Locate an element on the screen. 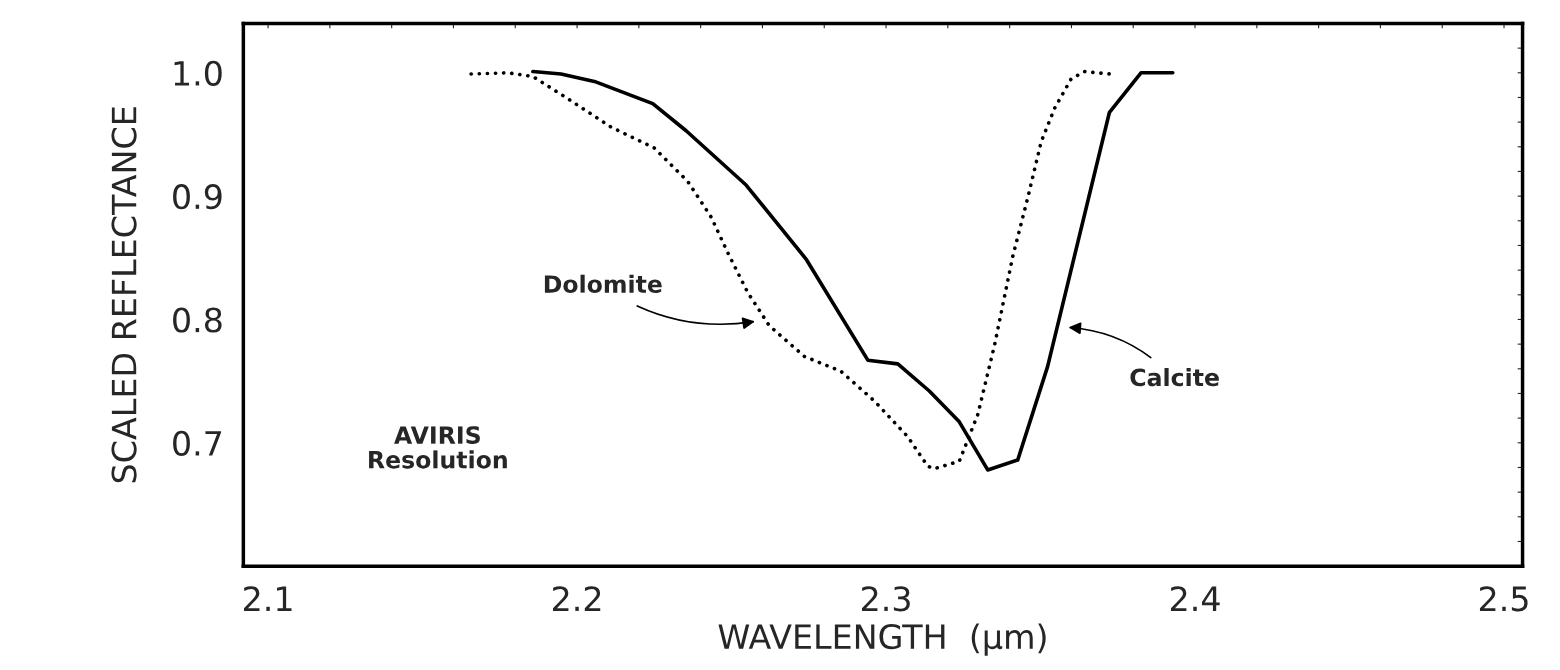  annotation: AVIRIS Resolution is located at coordinates (438, 447).